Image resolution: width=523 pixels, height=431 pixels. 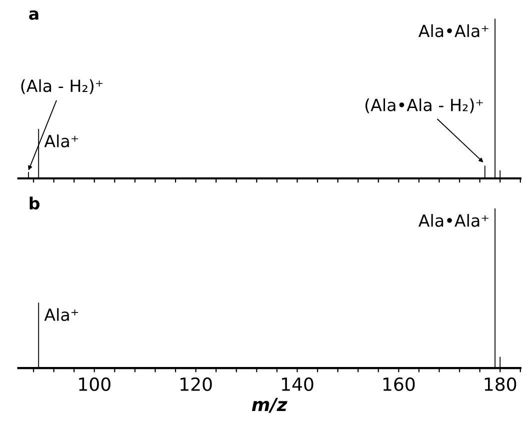 I want to click on x-tick-label: 100, so click(x=94, y=384).